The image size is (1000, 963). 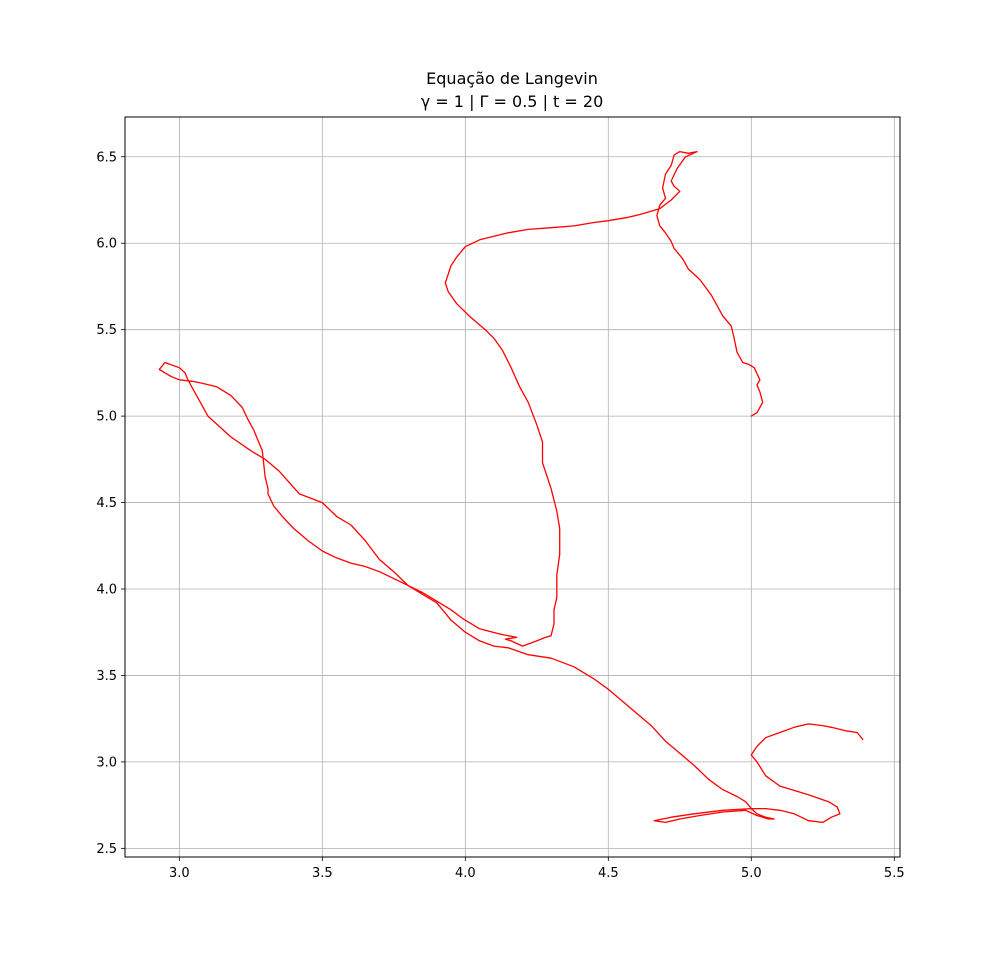 What do you see at coordinates (751, 873) in the screenshot?
I see `x-tick-label: 5.0` at bounding box center [751, 873].